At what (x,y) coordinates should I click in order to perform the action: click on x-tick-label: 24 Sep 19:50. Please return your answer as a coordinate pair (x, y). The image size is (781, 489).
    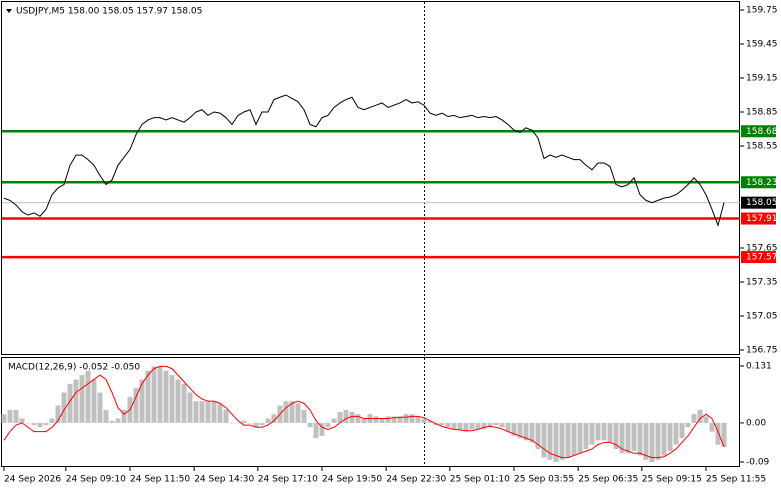
    Looking at the image, I should click on (352, 480).